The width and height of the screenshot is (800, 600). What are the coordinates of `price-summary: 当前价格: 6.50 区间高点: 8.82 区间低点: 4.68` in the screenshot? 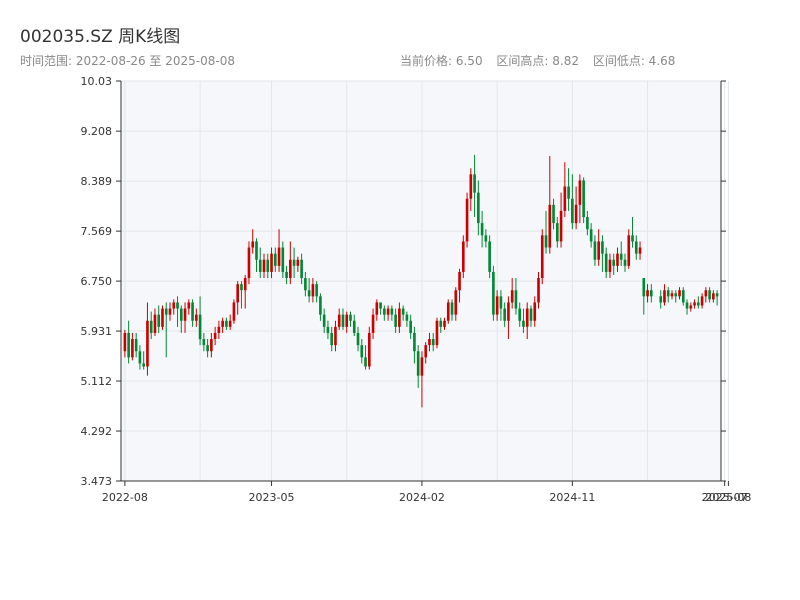 It's located at (542, 60).